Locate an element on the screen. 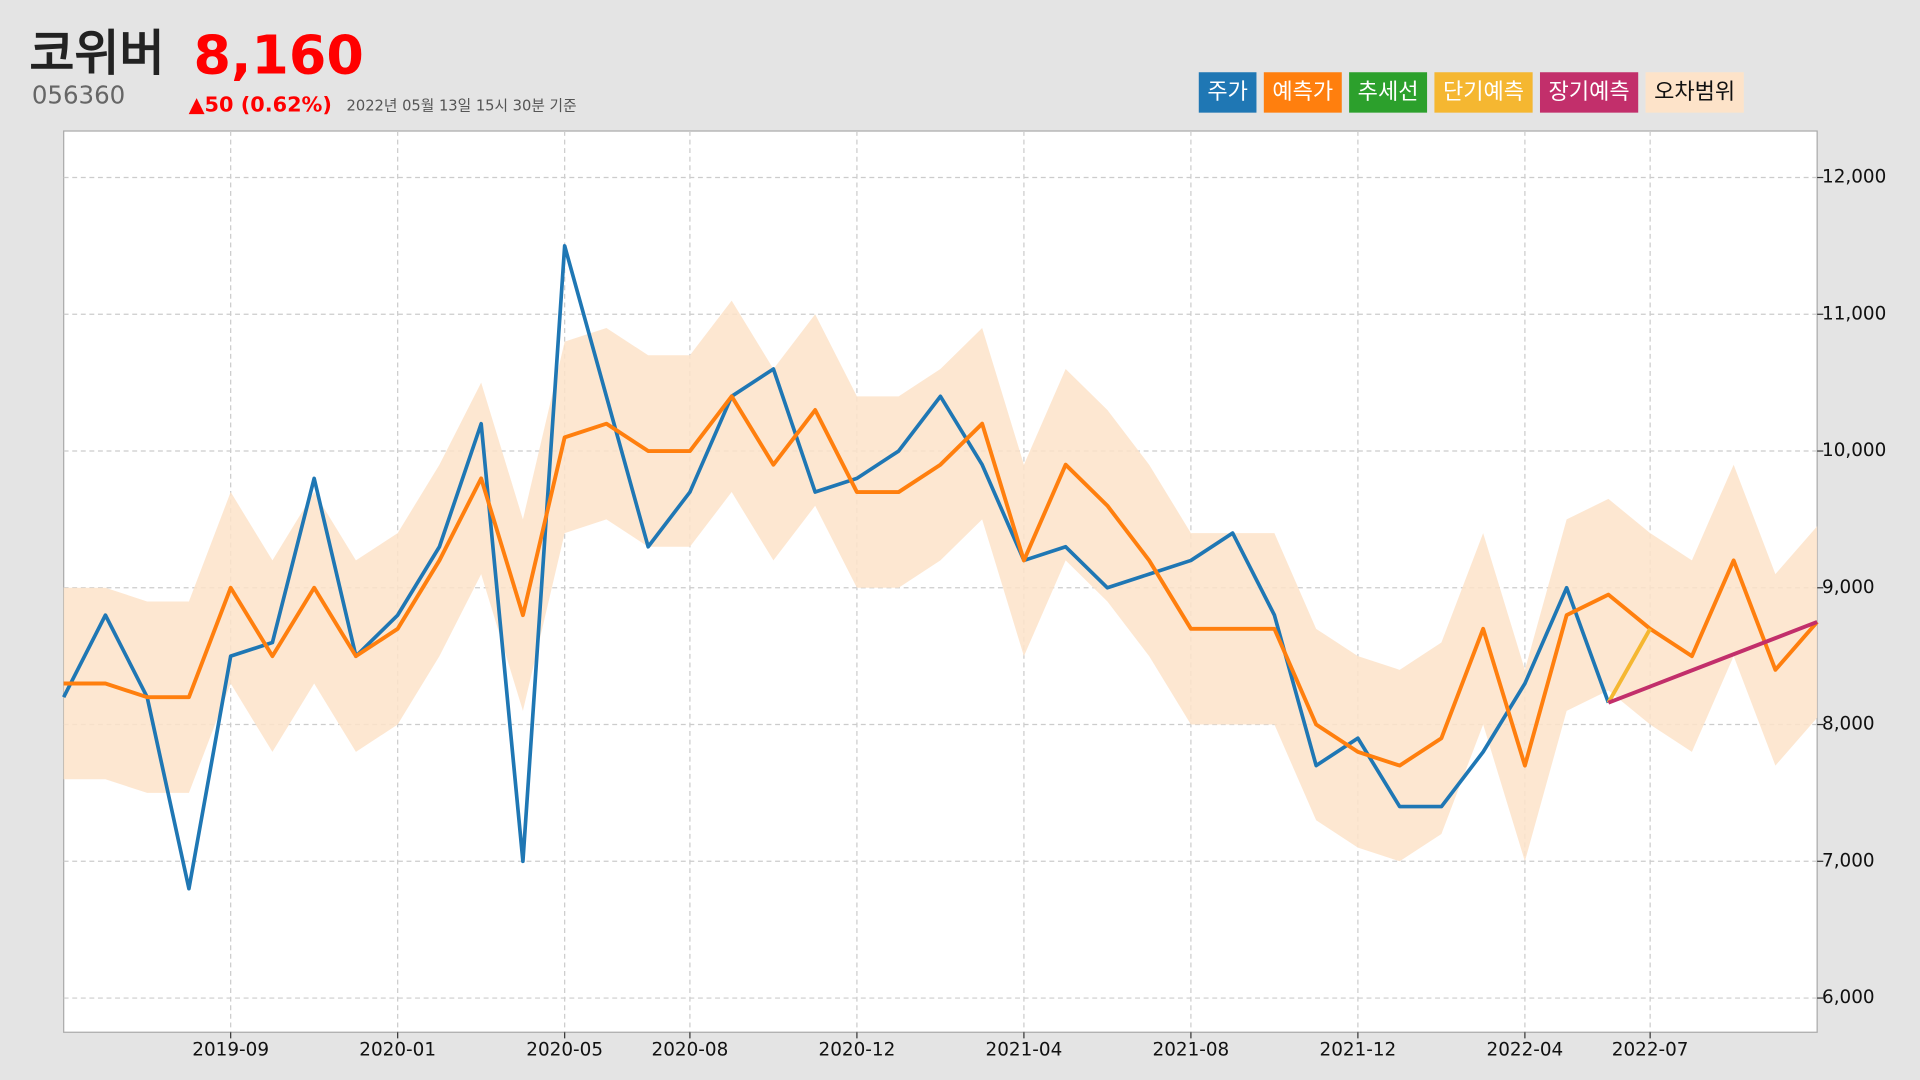  legend-label: 예측가 is located at coordinates (1302, 92).